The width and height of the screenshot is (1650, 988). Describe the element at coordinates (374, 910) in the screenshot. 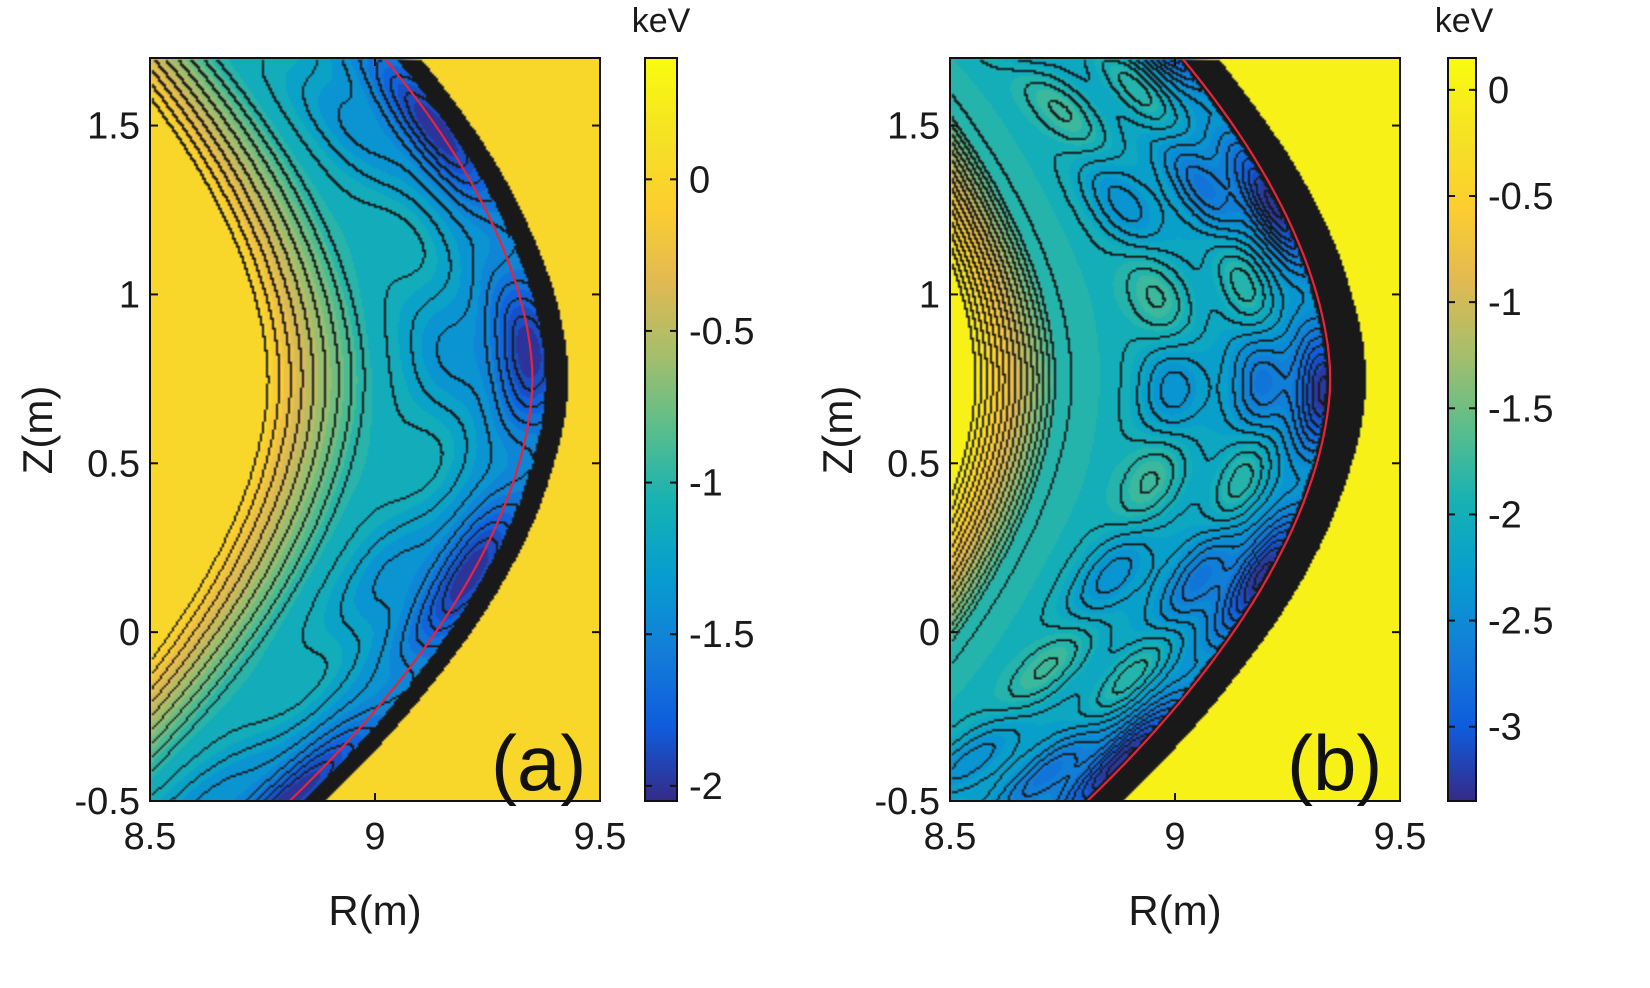

I see `x-axis-label-a: R(m)` at that location.